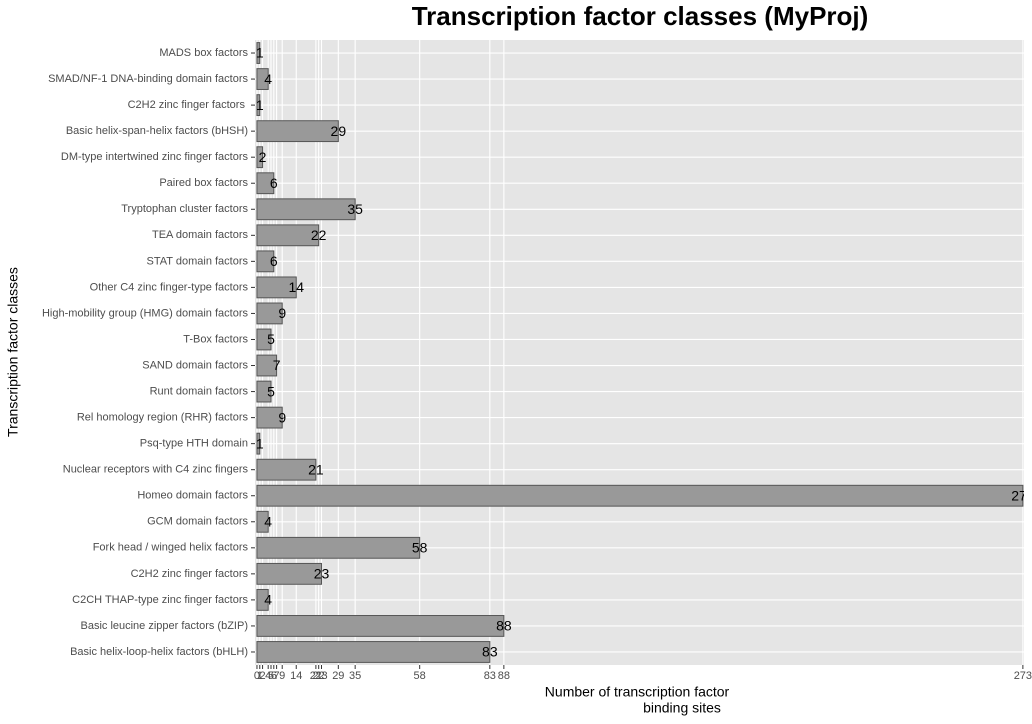 The image size is (1032, 724). What do you see at coordinates (274, 676) in the screenshot?
I see `x-tick-label: 6` at bounding box center [274, 676].